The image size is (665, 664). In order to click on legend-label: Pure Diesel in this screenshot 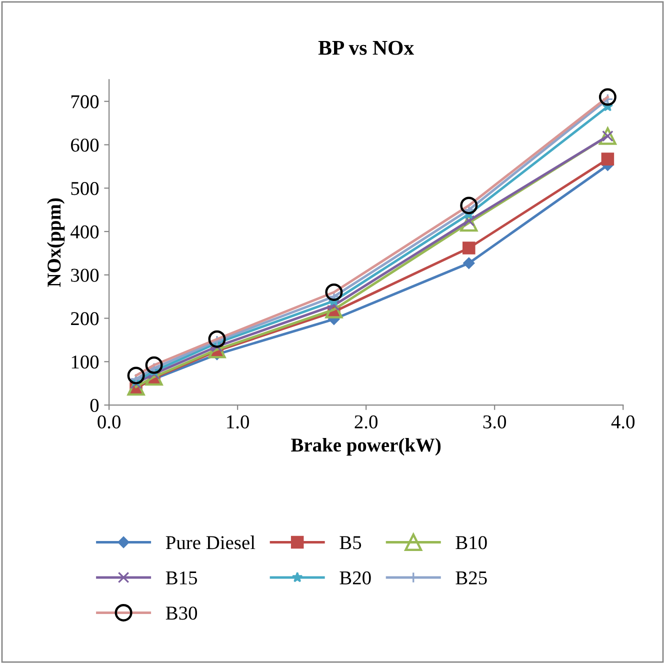, I will do `click(211, 543)`.